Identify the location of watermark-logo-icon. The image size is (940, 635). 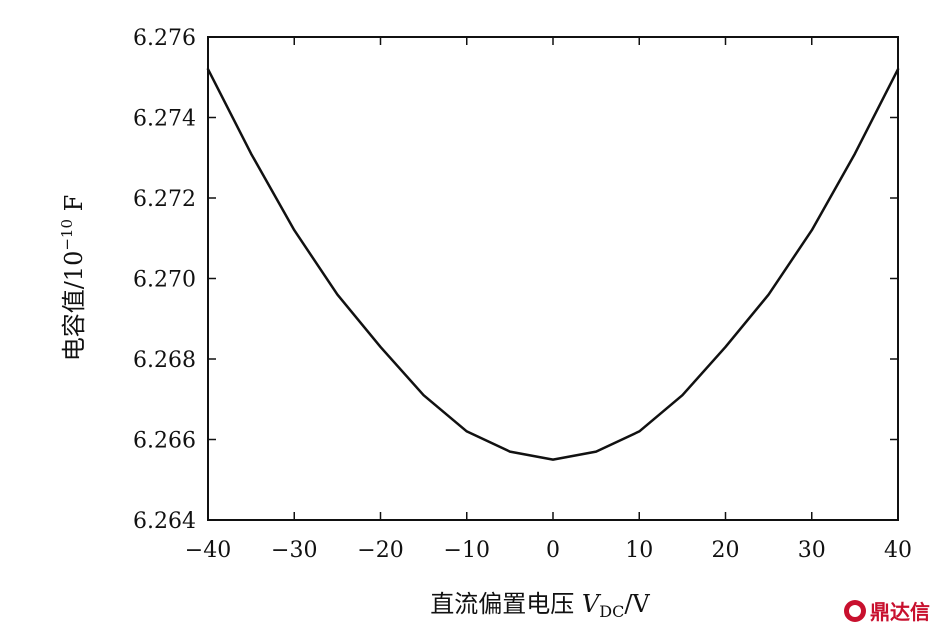
(855, 610).